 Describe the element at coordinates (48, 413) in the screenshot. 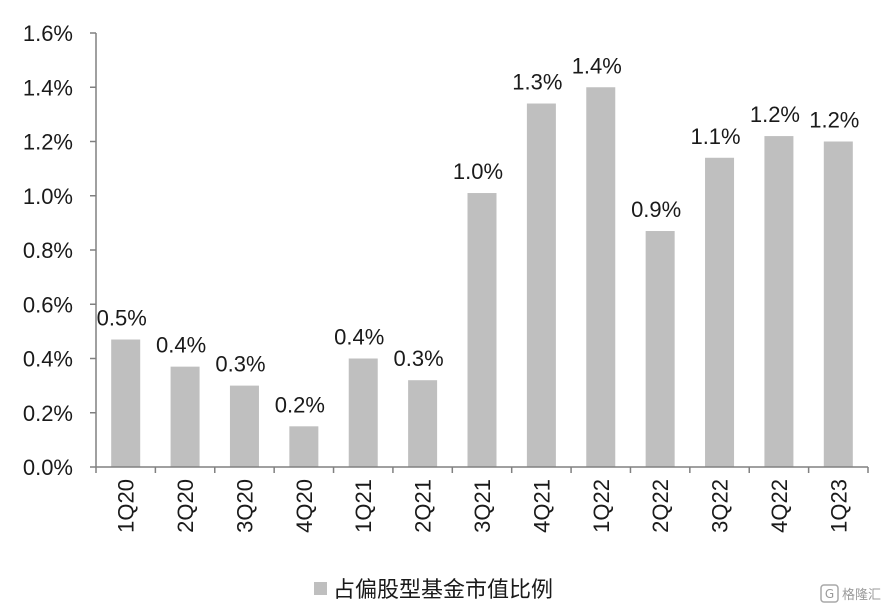

I see `y-tick-label: 0.2%` at that location.